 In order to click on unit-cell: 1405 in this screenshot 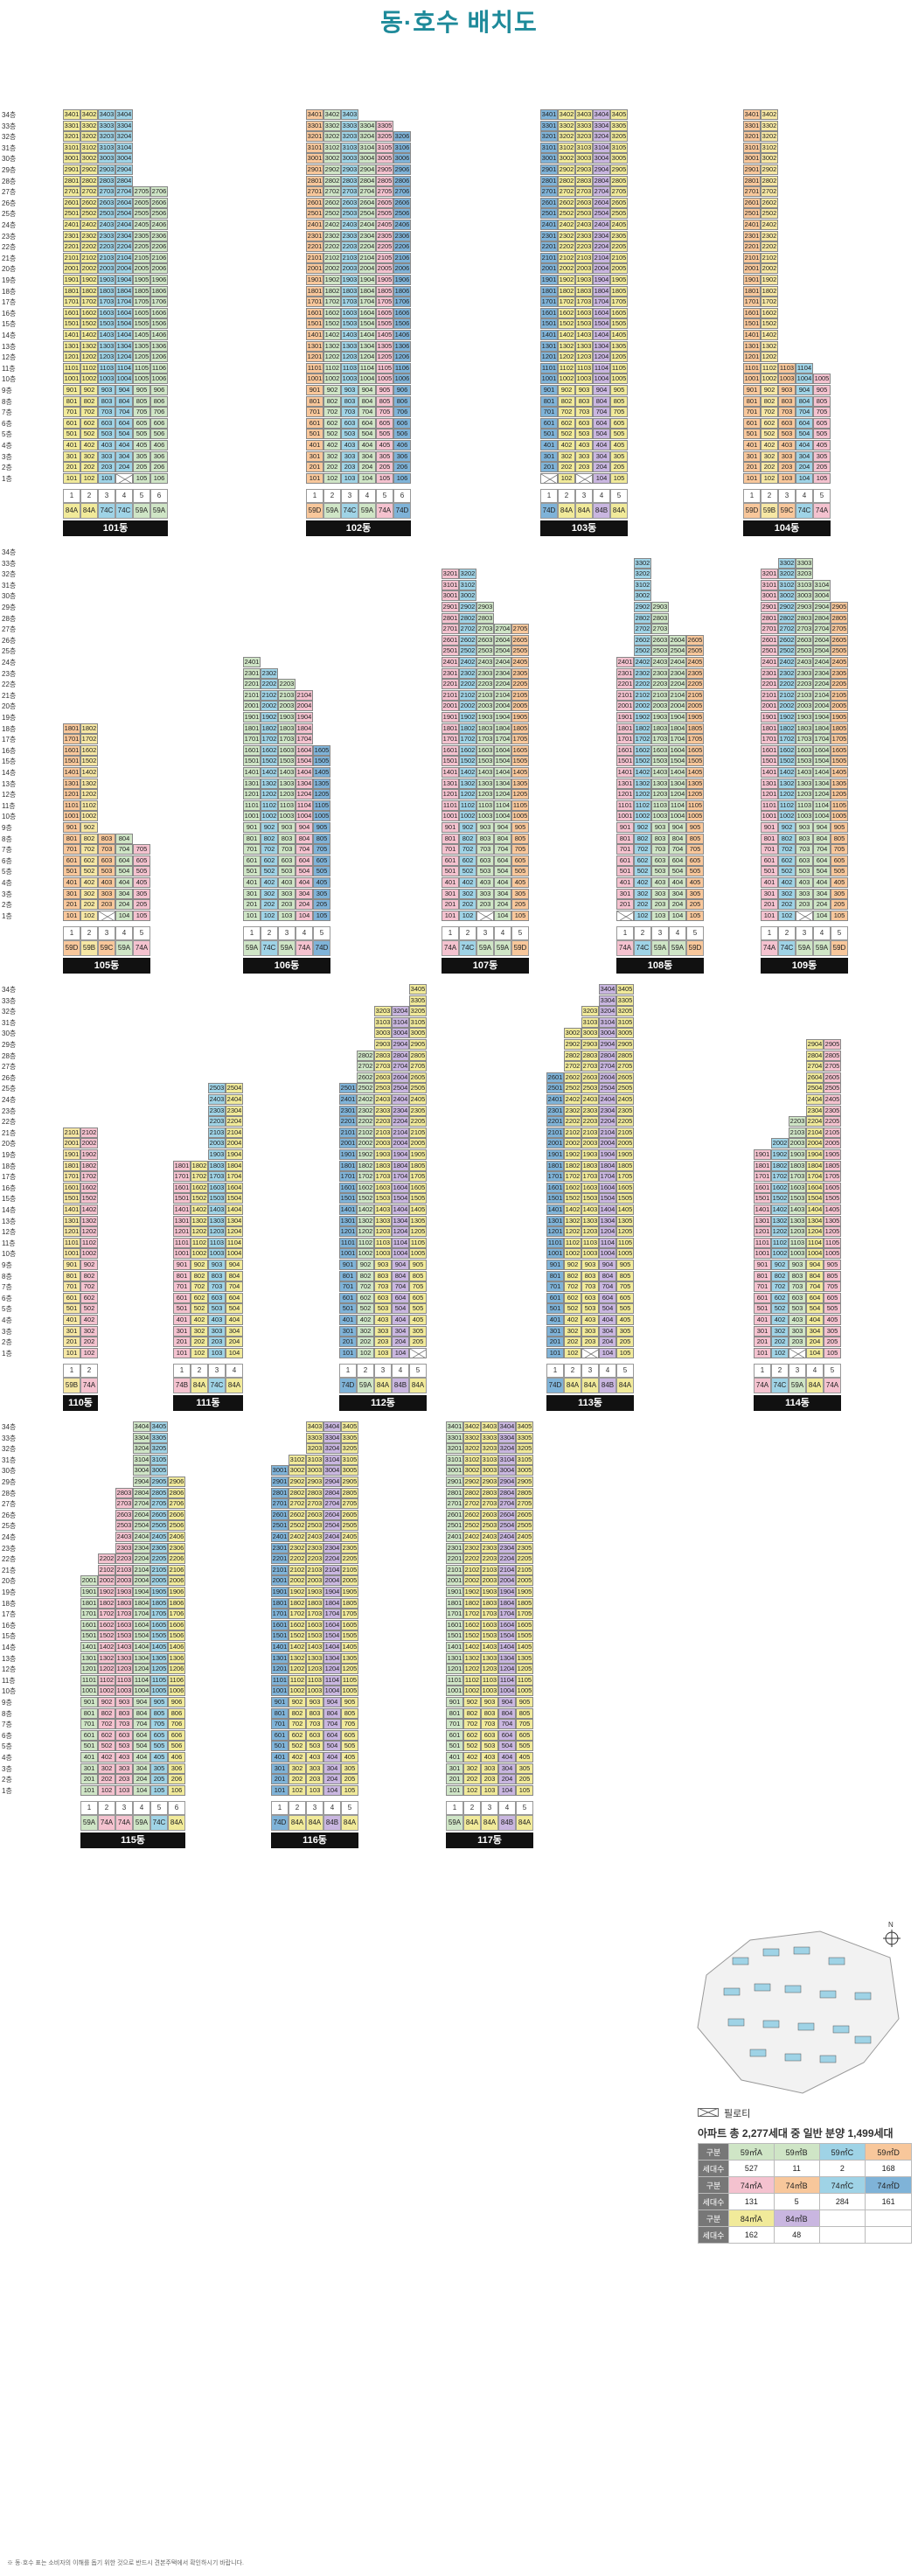, I will do `click(619, 335)`.